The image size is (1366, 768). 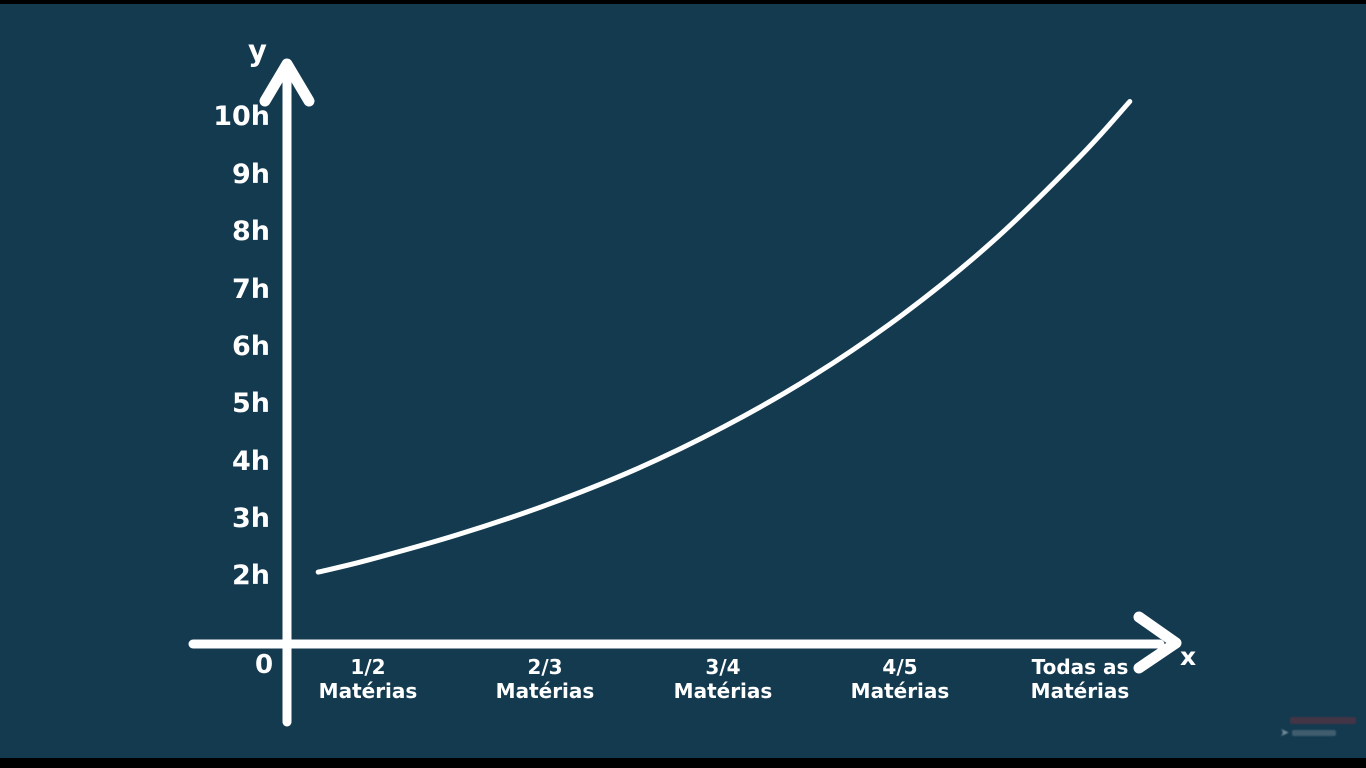 I want to click on x-tick-fraction: Todas as, so click(x=1080, y=667).